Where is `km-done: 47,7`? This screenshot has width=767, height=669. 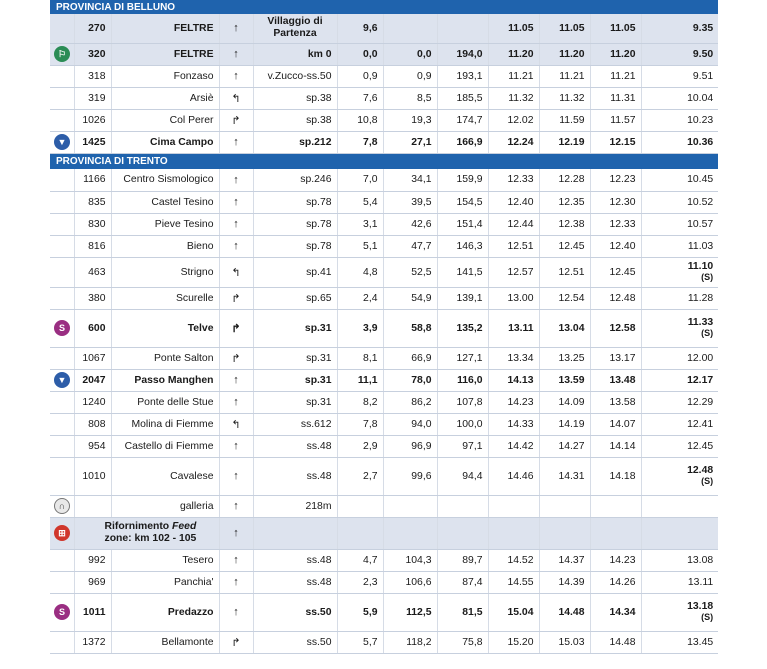 km-done: 47,7 is located at coordinates (410, 246).